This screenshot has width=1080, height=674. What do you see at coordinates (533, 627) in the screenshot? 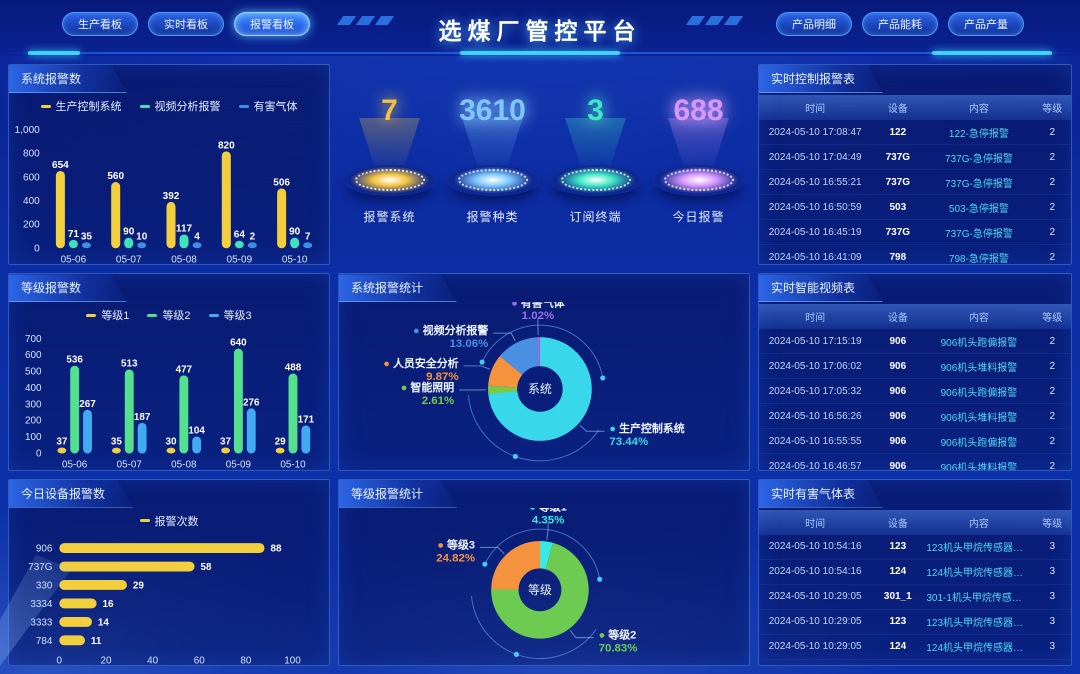
I see `decorative-arc` at bounding box center [533, 627].